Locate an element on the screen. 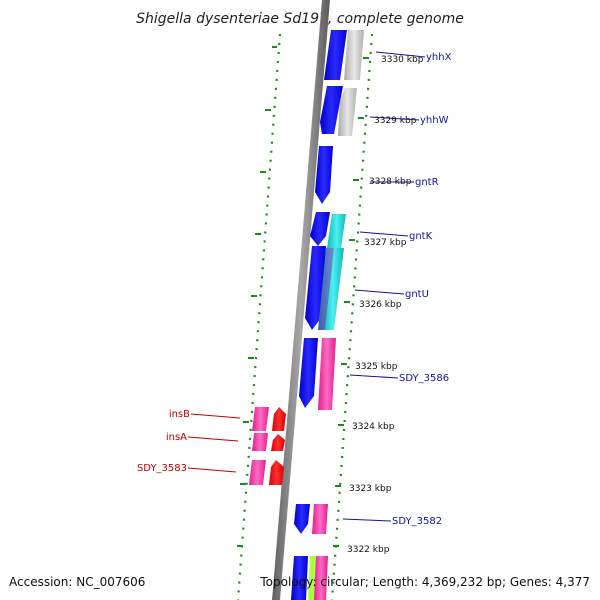 Image resolution: width=600 pixels, height=600 pixels. gene-insB-pink is located at coordinates (260, 419).